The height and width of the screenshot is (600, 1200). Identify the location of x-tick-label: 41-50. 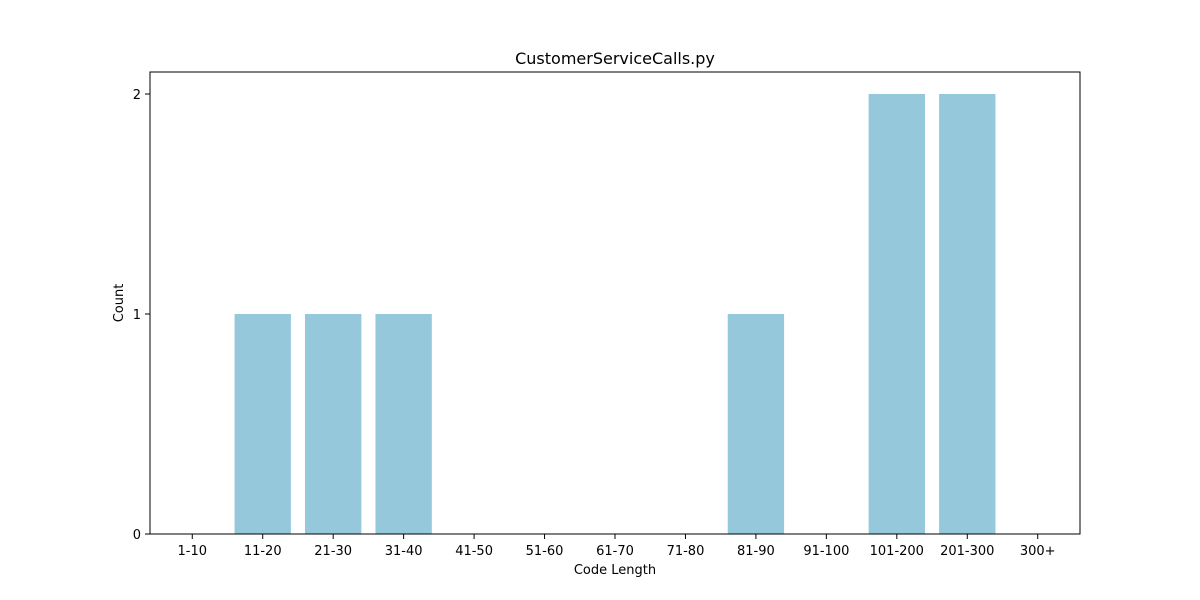
(474, 551).